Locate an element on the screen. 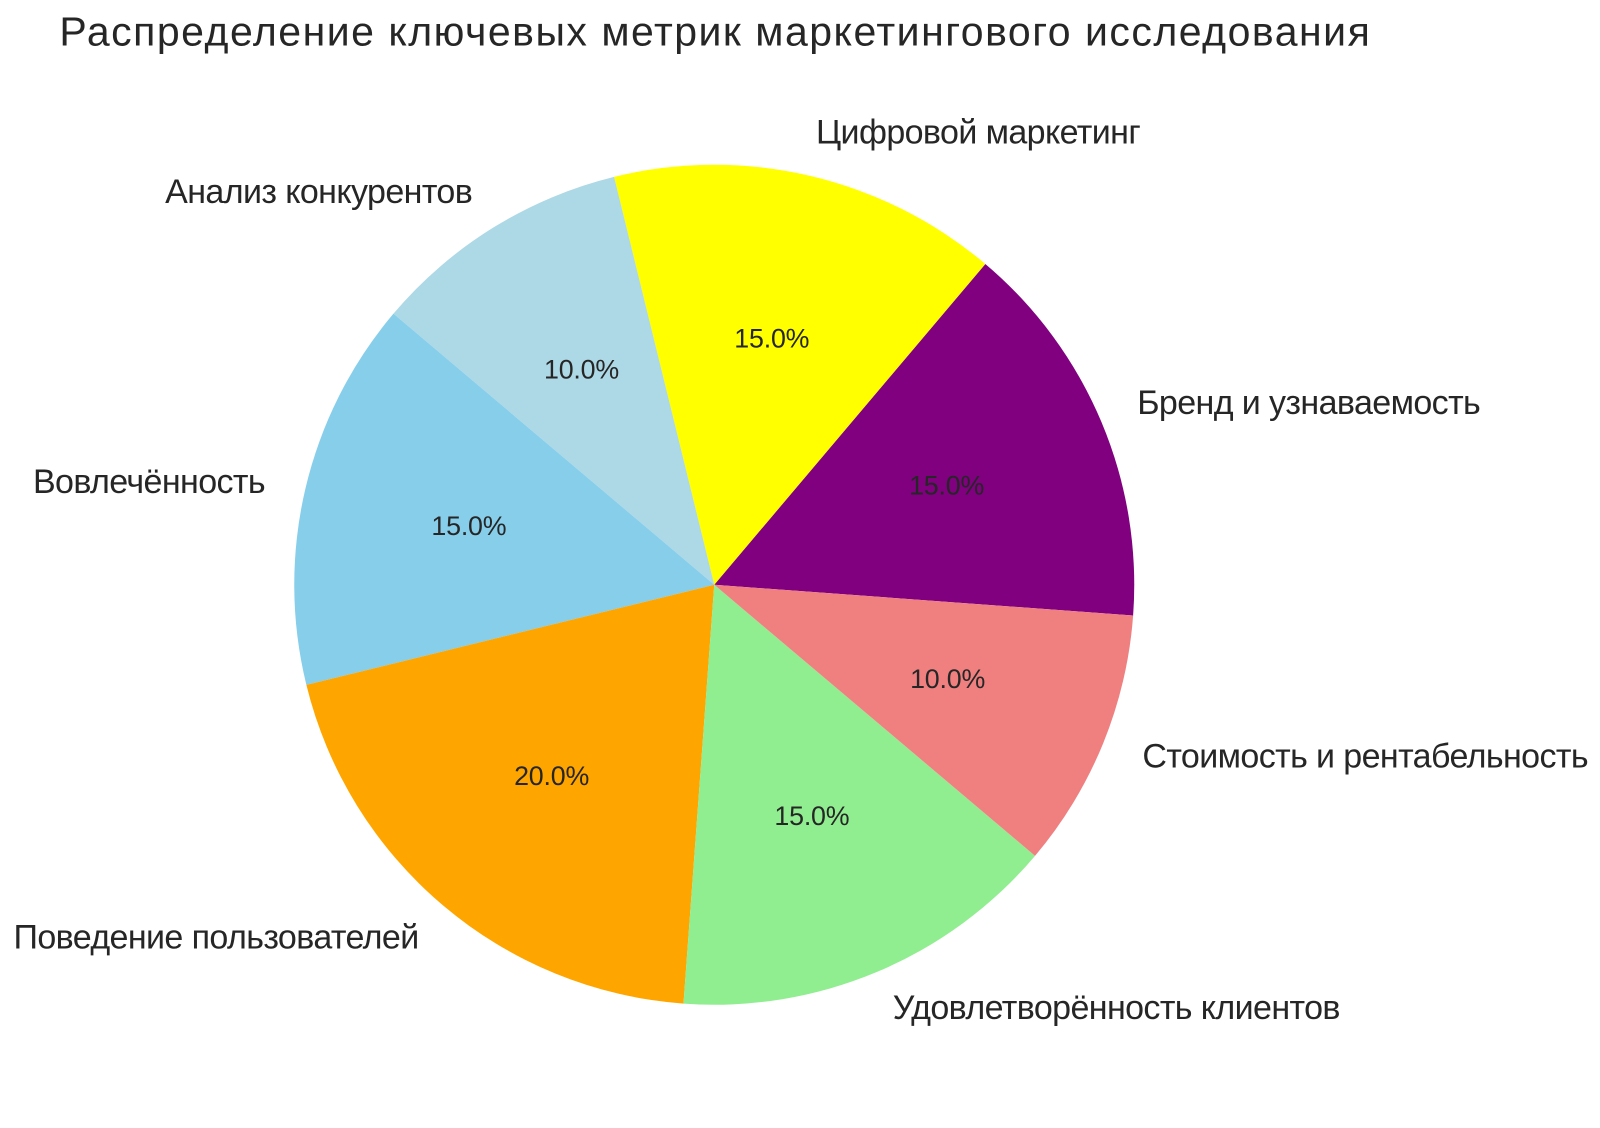  svg-text: Анализ конкурентов is located at coordinates (318, 192).